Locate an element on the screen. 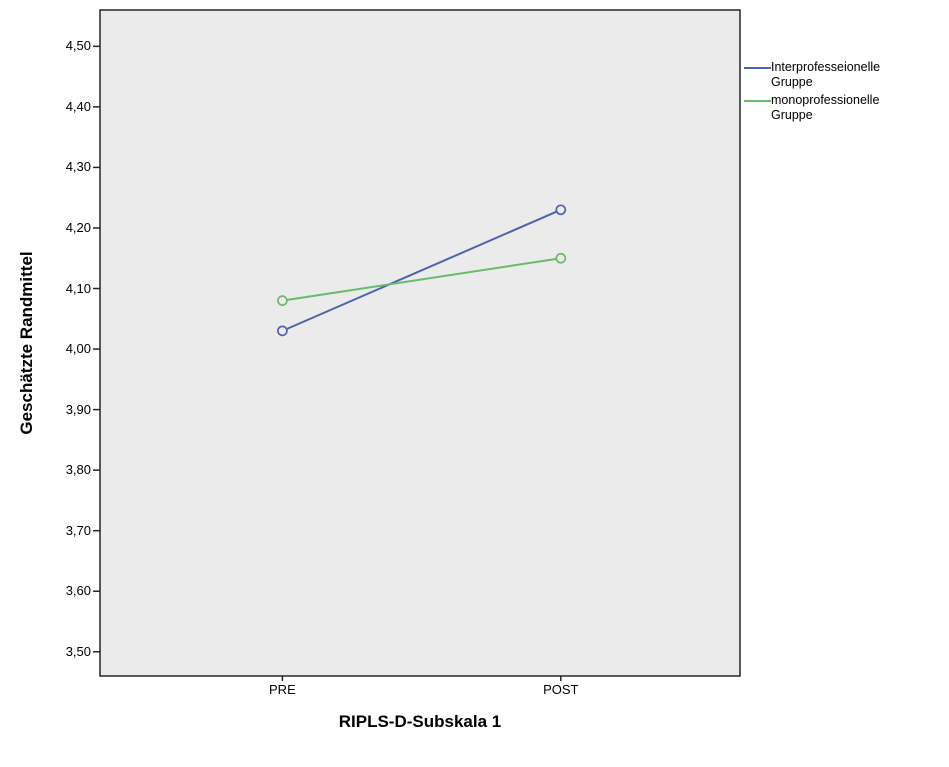 This screenshot has height=767, width=949. legend-line-swatch-blue is located at coordinates (757, 68).